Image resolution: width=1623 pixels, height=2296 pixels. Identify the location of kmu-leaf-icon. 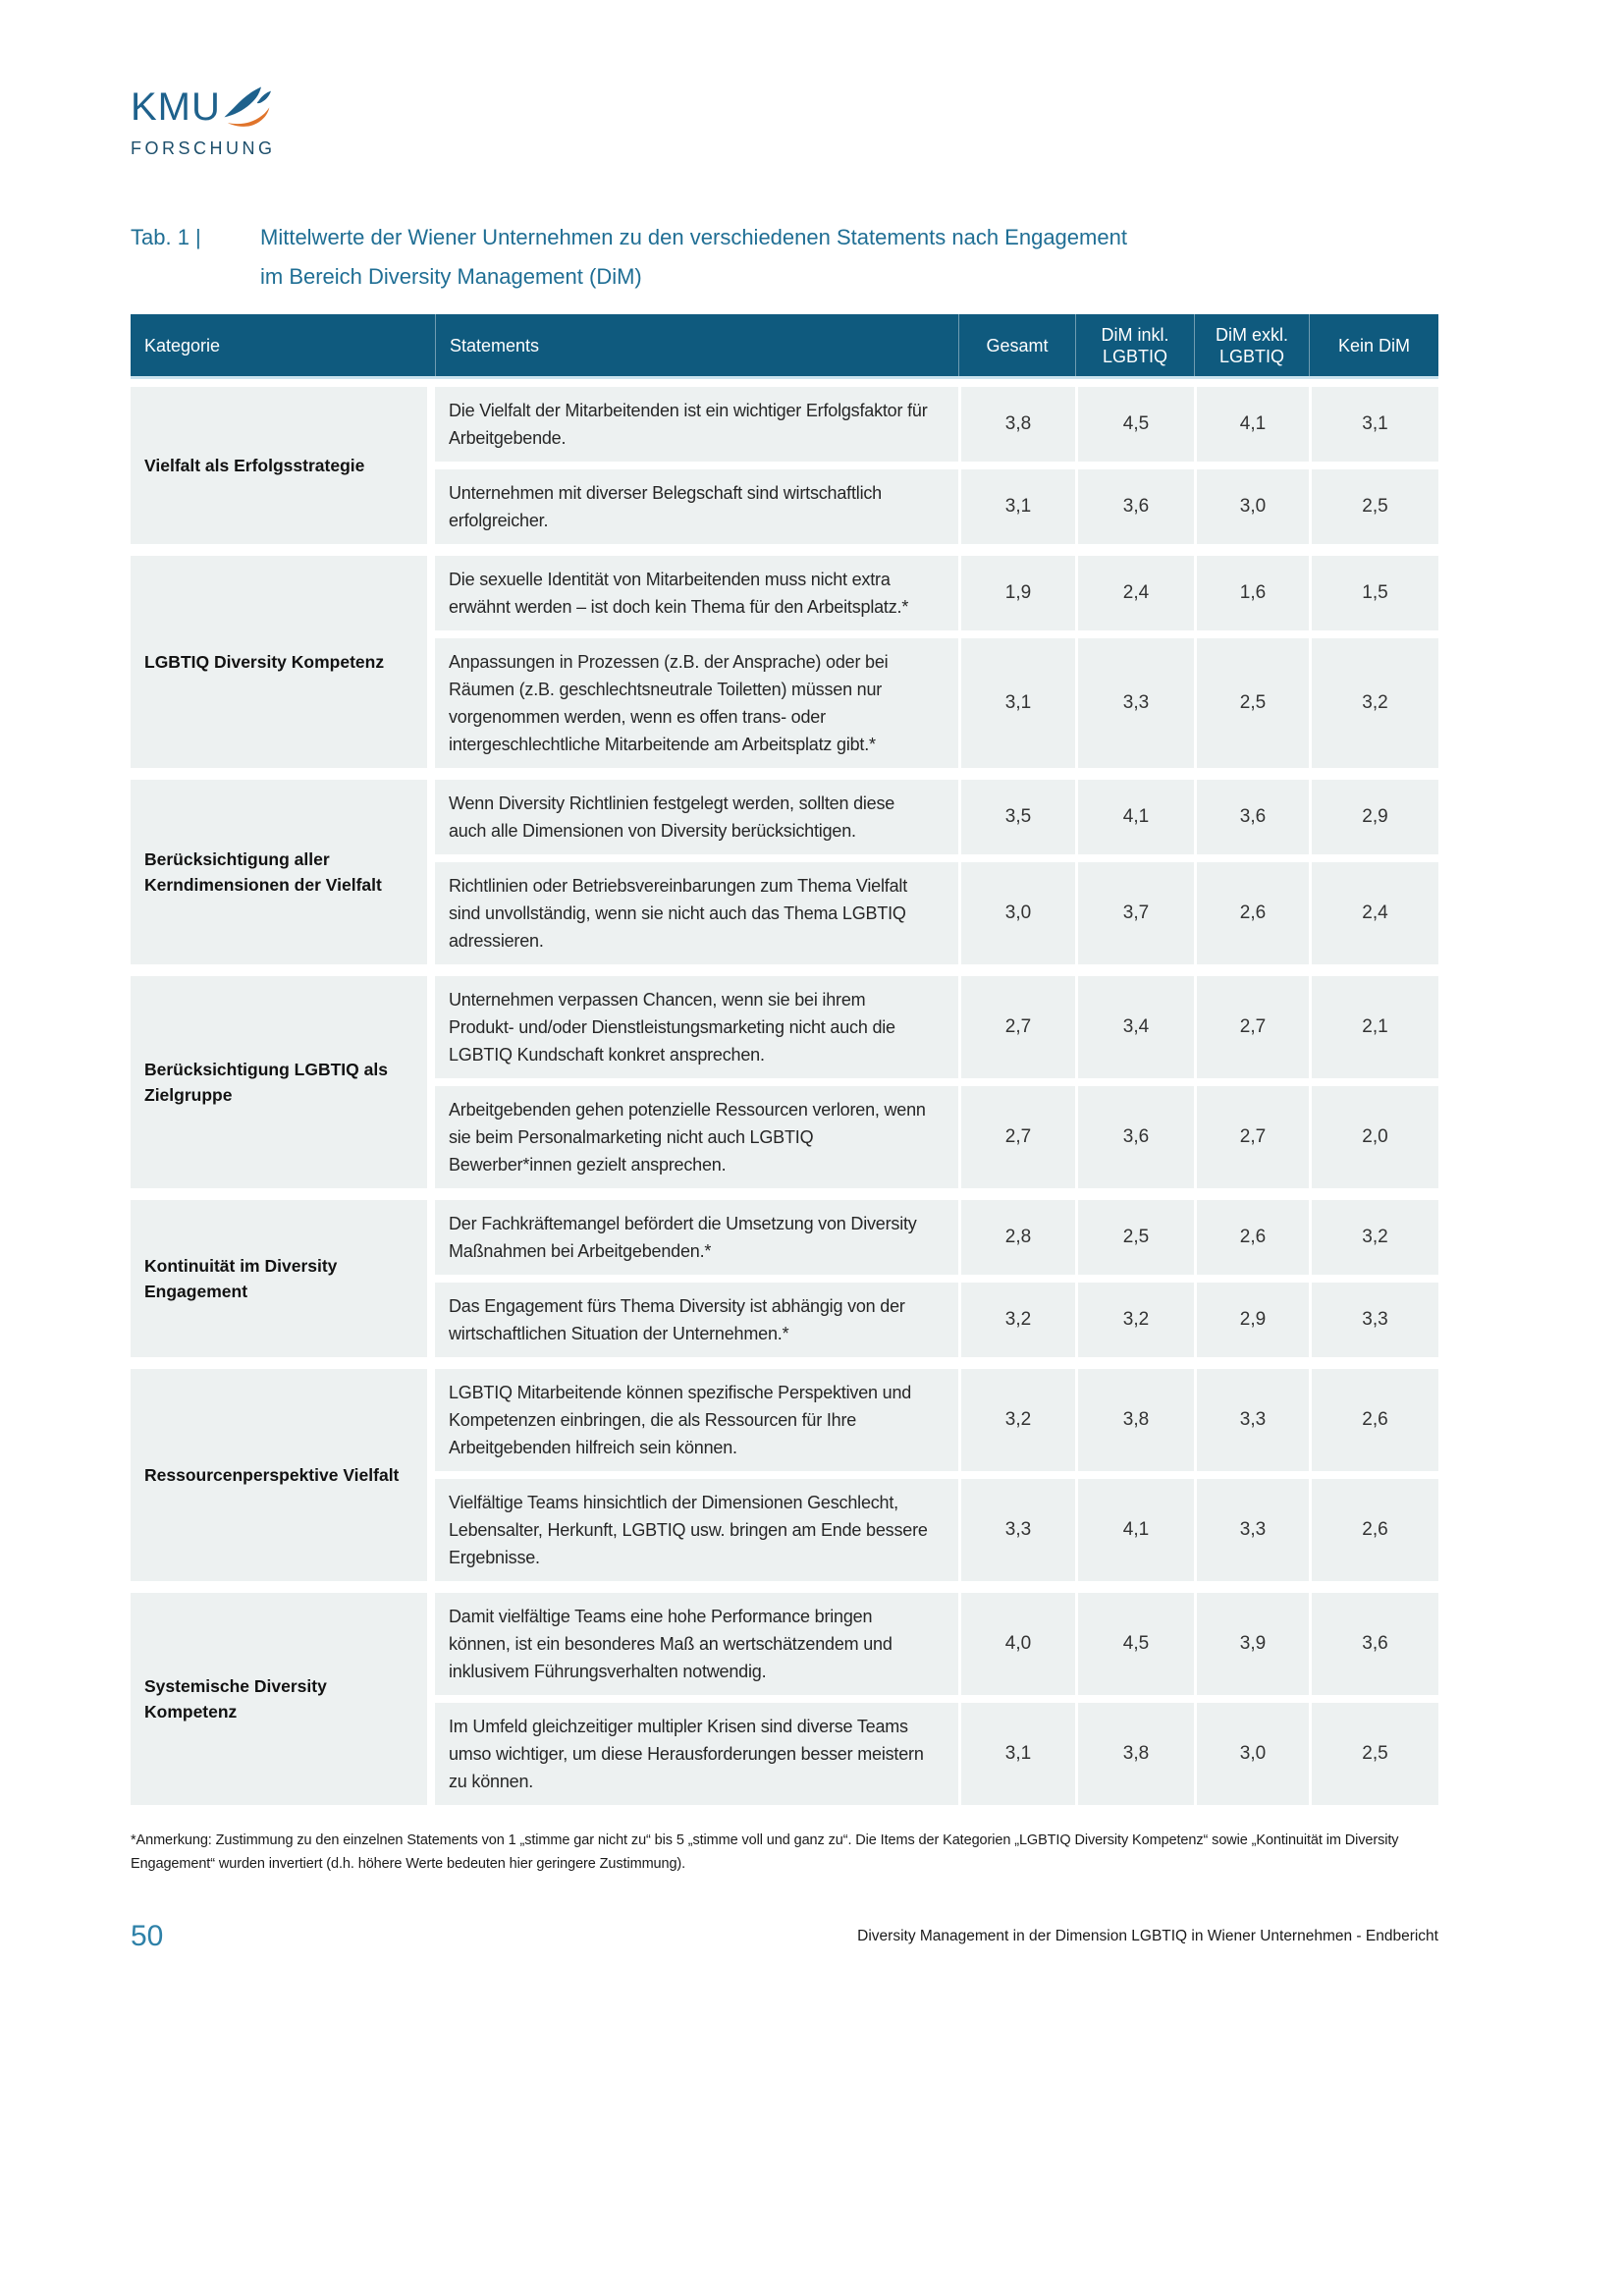
(246, 111).